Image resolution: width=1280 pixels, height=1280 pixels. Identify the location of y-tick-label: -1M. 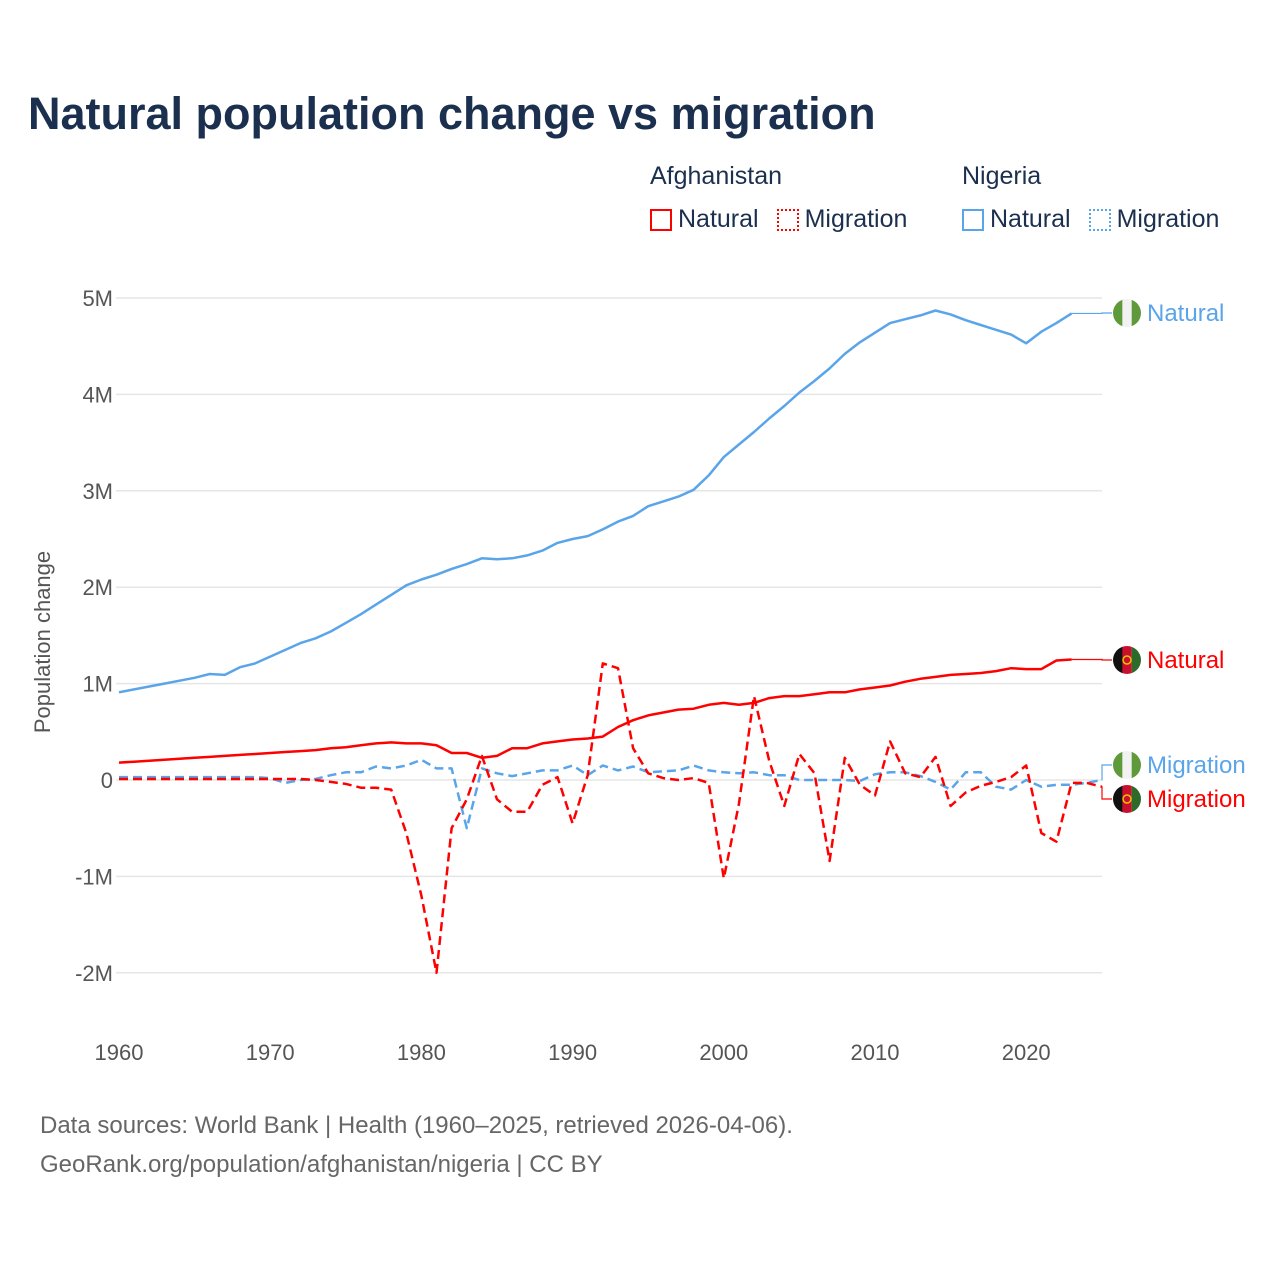
(94, 876).